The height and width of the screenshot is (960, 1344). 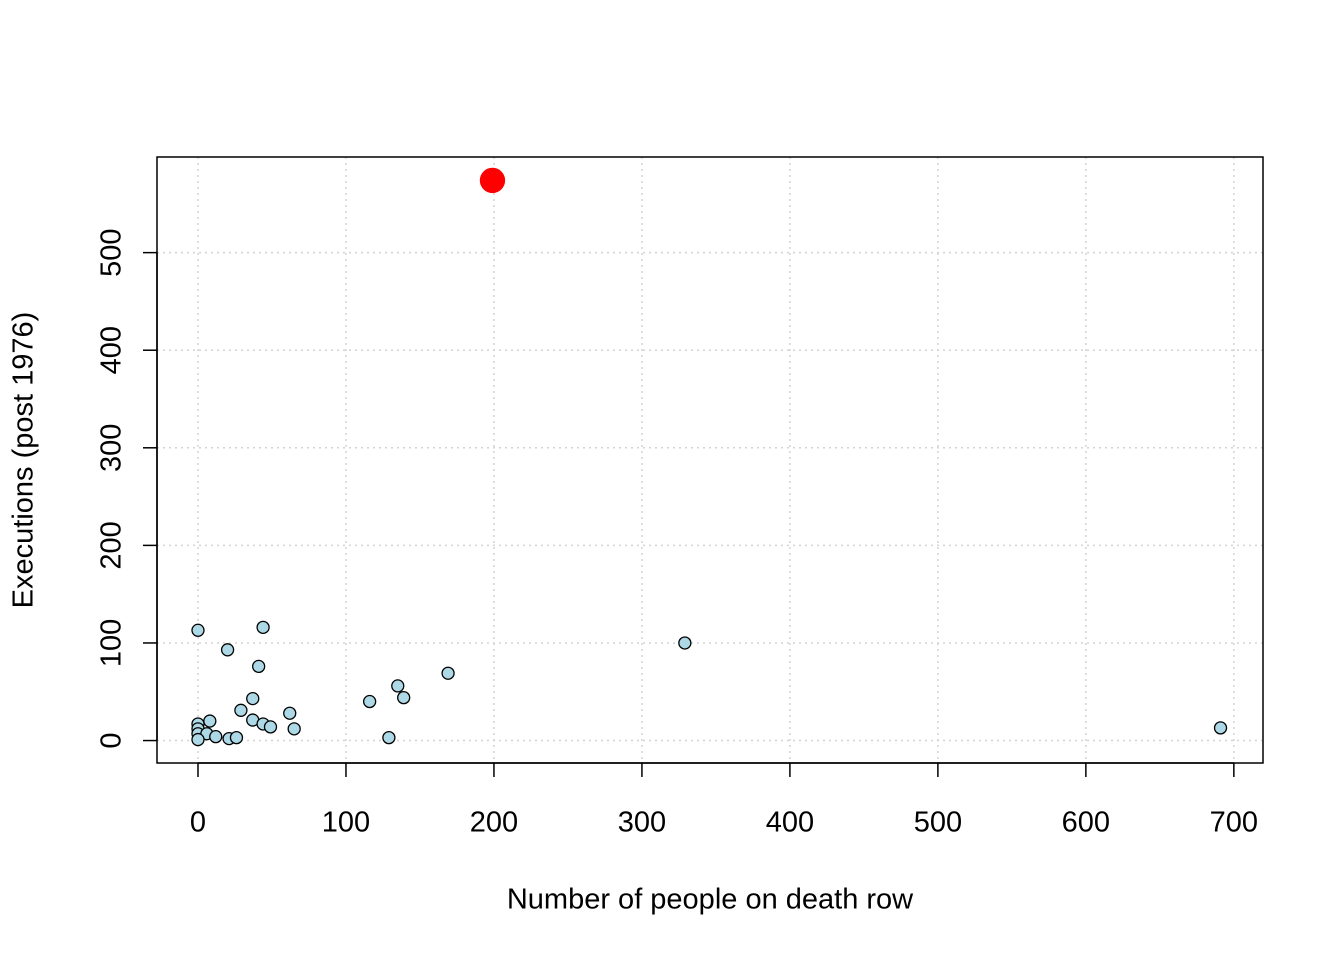 What do you see at coordinates (346, 823) in the screenshot?
I see `x-tick-label: 100` at bounding box center [346, 823].